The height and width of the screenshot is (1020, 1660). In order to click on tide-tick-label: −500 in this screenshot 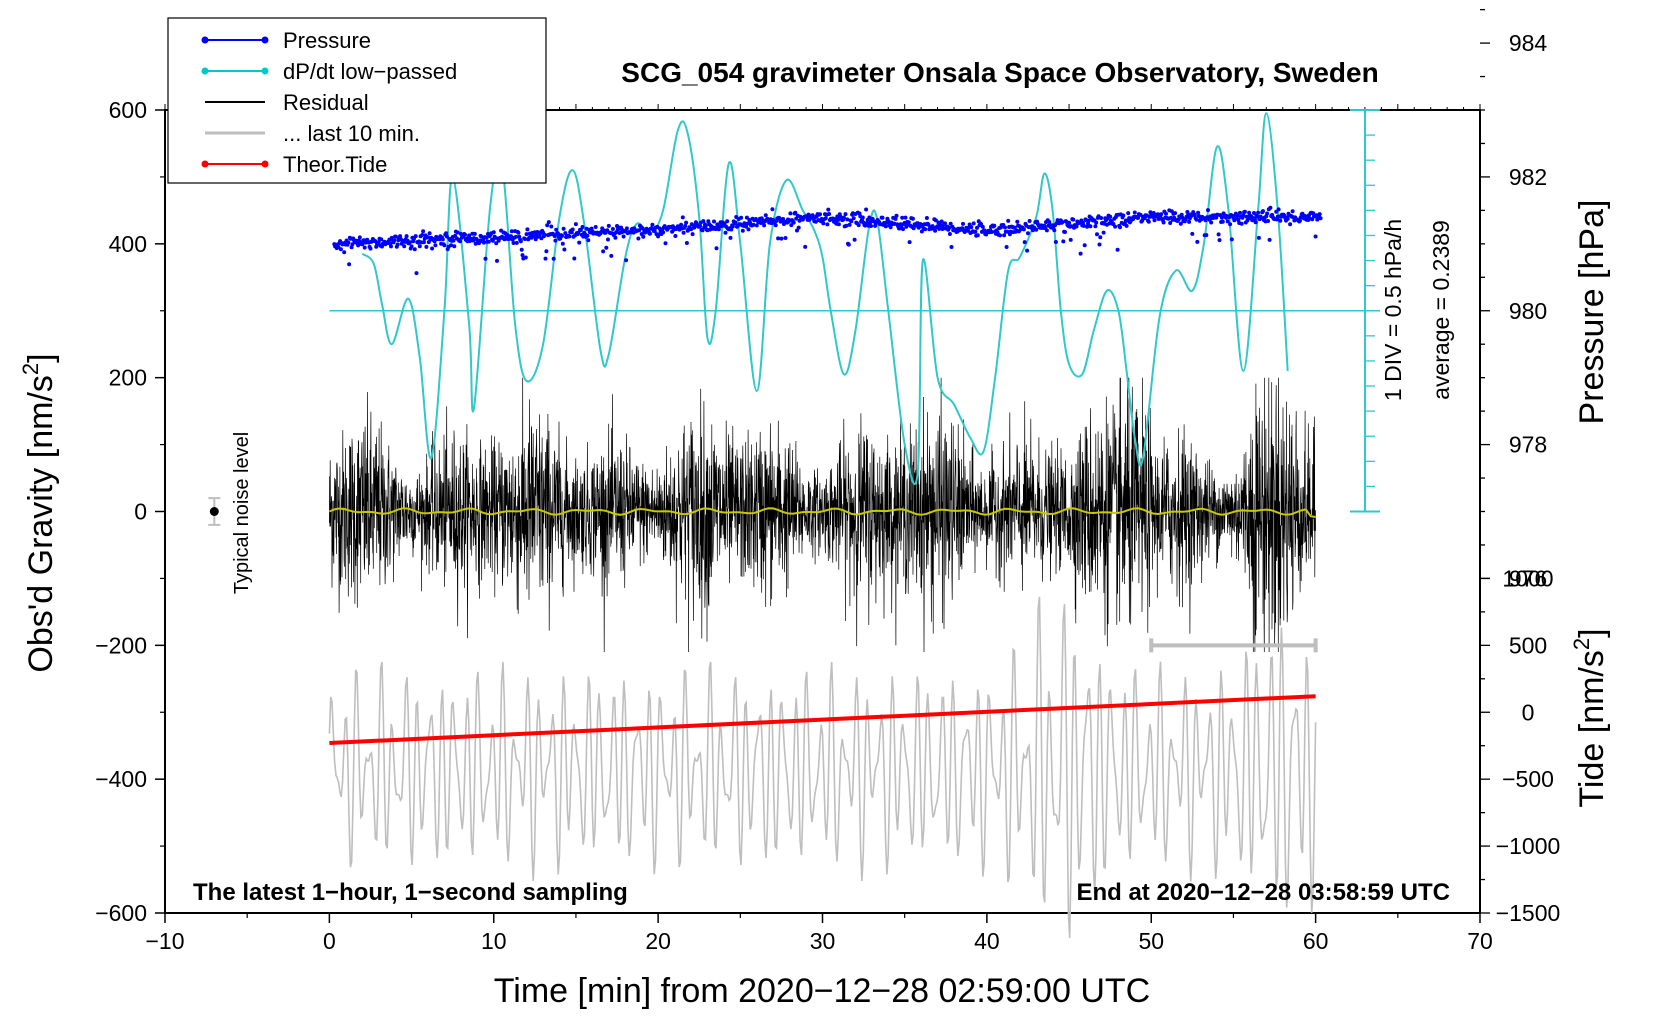, I will do `click(1528, 779)`.